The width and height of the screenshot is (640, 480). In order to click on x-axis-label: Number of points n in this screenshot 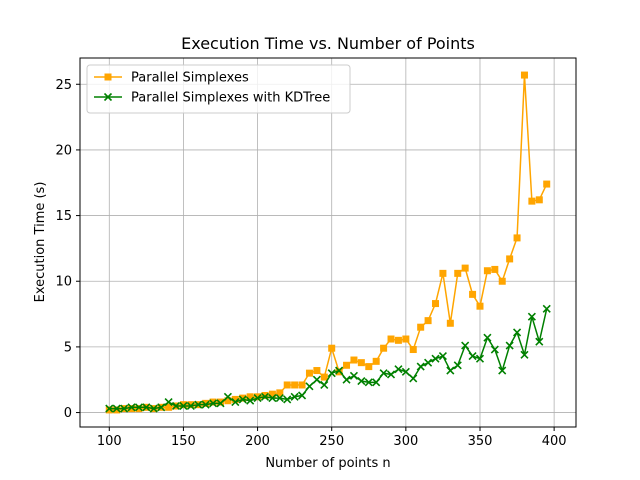, I will do `click(327, 463)`.